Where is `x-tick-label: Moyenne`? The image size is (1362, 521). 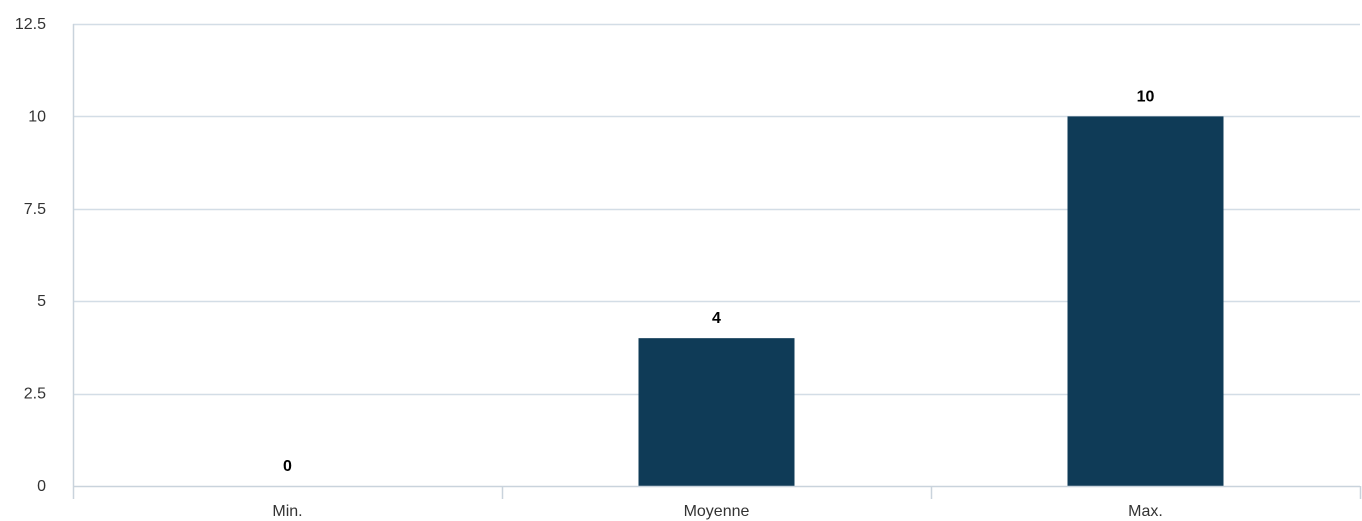
x-tick-label: Moyenne is located at coordinates (717, 511).